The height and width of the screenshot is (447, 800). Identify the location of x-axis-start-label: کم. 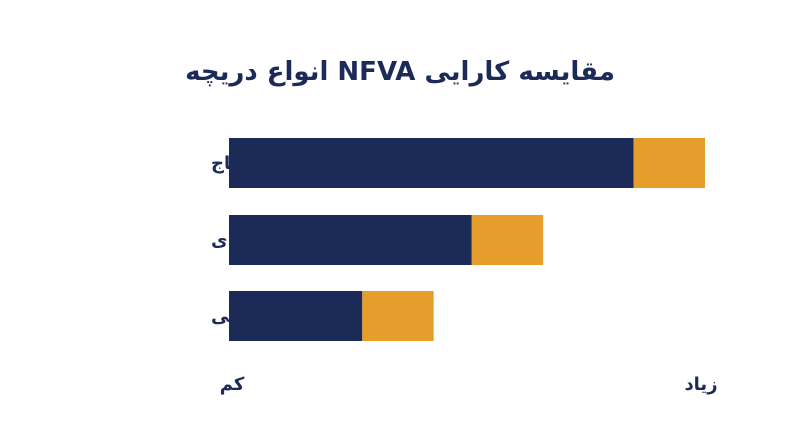
(232, 384).